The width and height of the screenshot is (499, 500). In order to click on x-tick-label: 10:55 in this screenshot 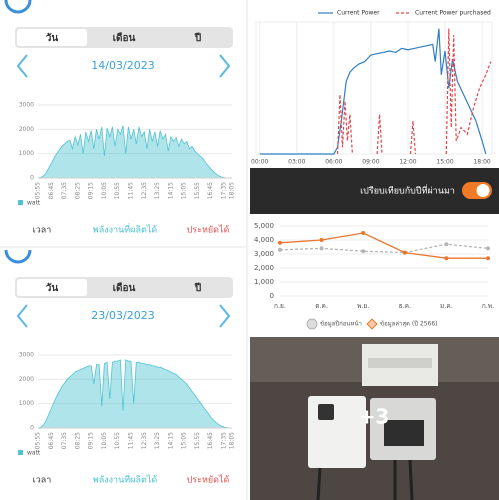, I will do `click(117, 190)`.